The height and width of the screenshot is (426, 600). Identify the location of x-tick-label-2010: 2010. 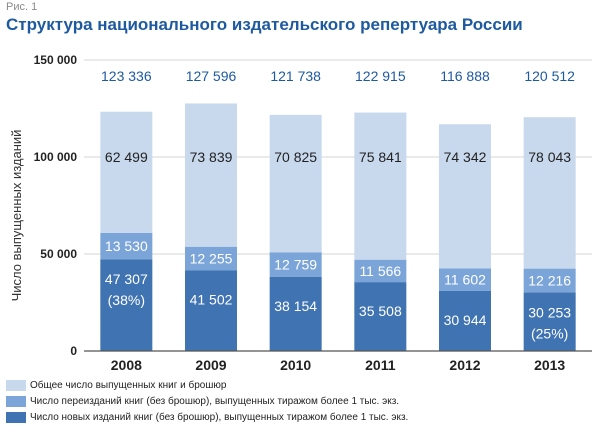
(295, 365).